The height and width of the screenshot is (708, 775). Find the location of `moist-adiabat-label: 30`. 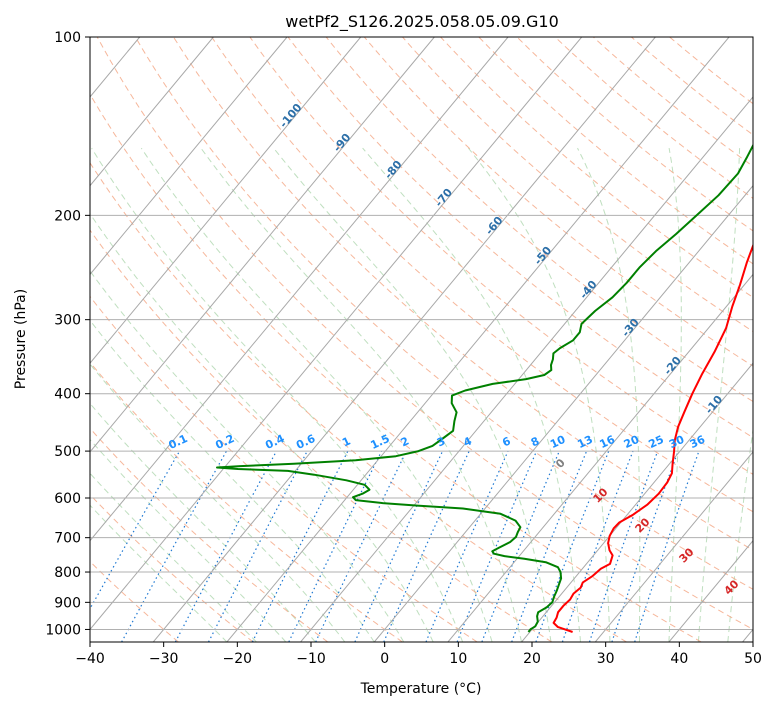

moist-adiabat-label: 30 is located at coordinates (687, 555).